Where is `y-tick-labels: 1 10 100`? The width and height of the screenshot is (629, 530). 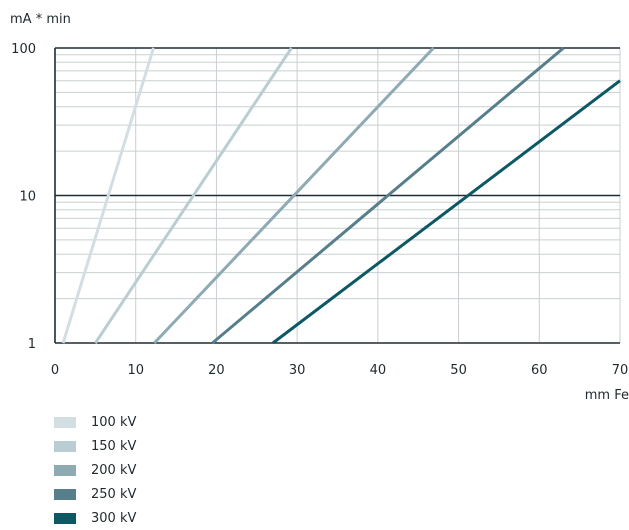
y-tick-labels: 1 10 100 is located at coordinates (23, 197).